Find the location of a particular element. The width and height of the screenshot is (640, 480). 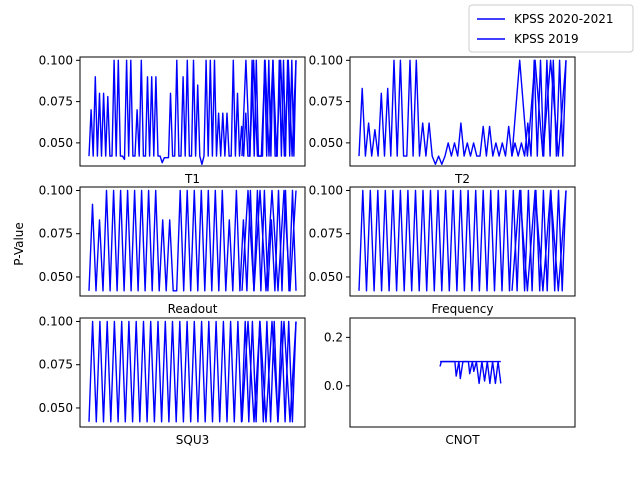

legend-label: KPSS 2019 is located at coordinates (546, 39).